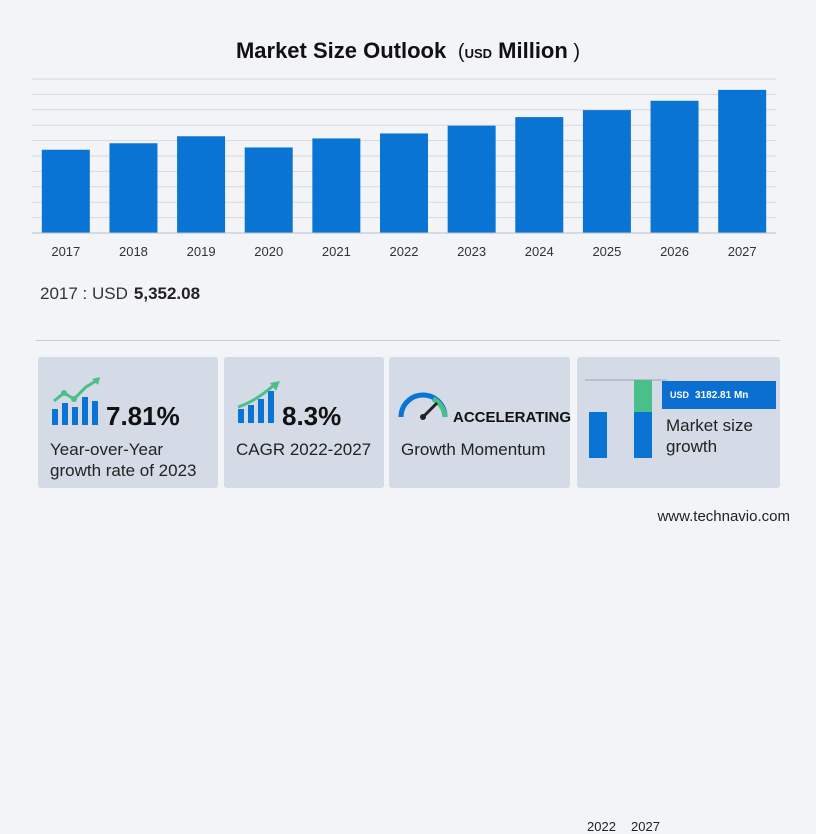  I want to click on x-tick-2019: 2019, so click(201, 251).